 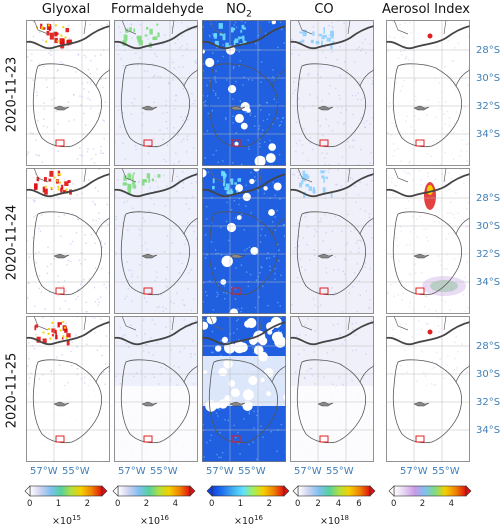 I want to click on colorbar-tick-aerosol-index-3: 4, so click(x=451, y=504).